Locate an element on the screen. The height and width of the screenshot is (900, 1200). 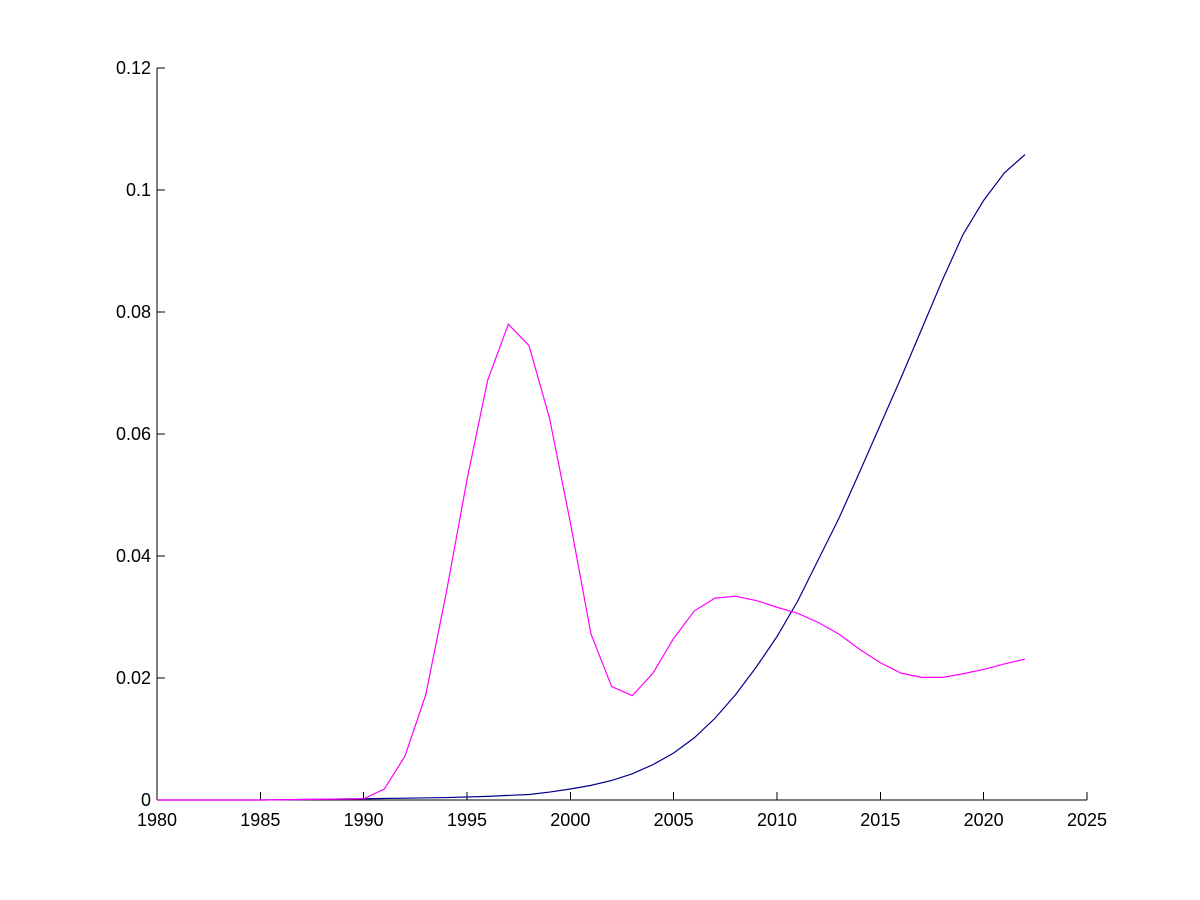
y-tick-label: 0.02 is located at coordinates (133, 678).